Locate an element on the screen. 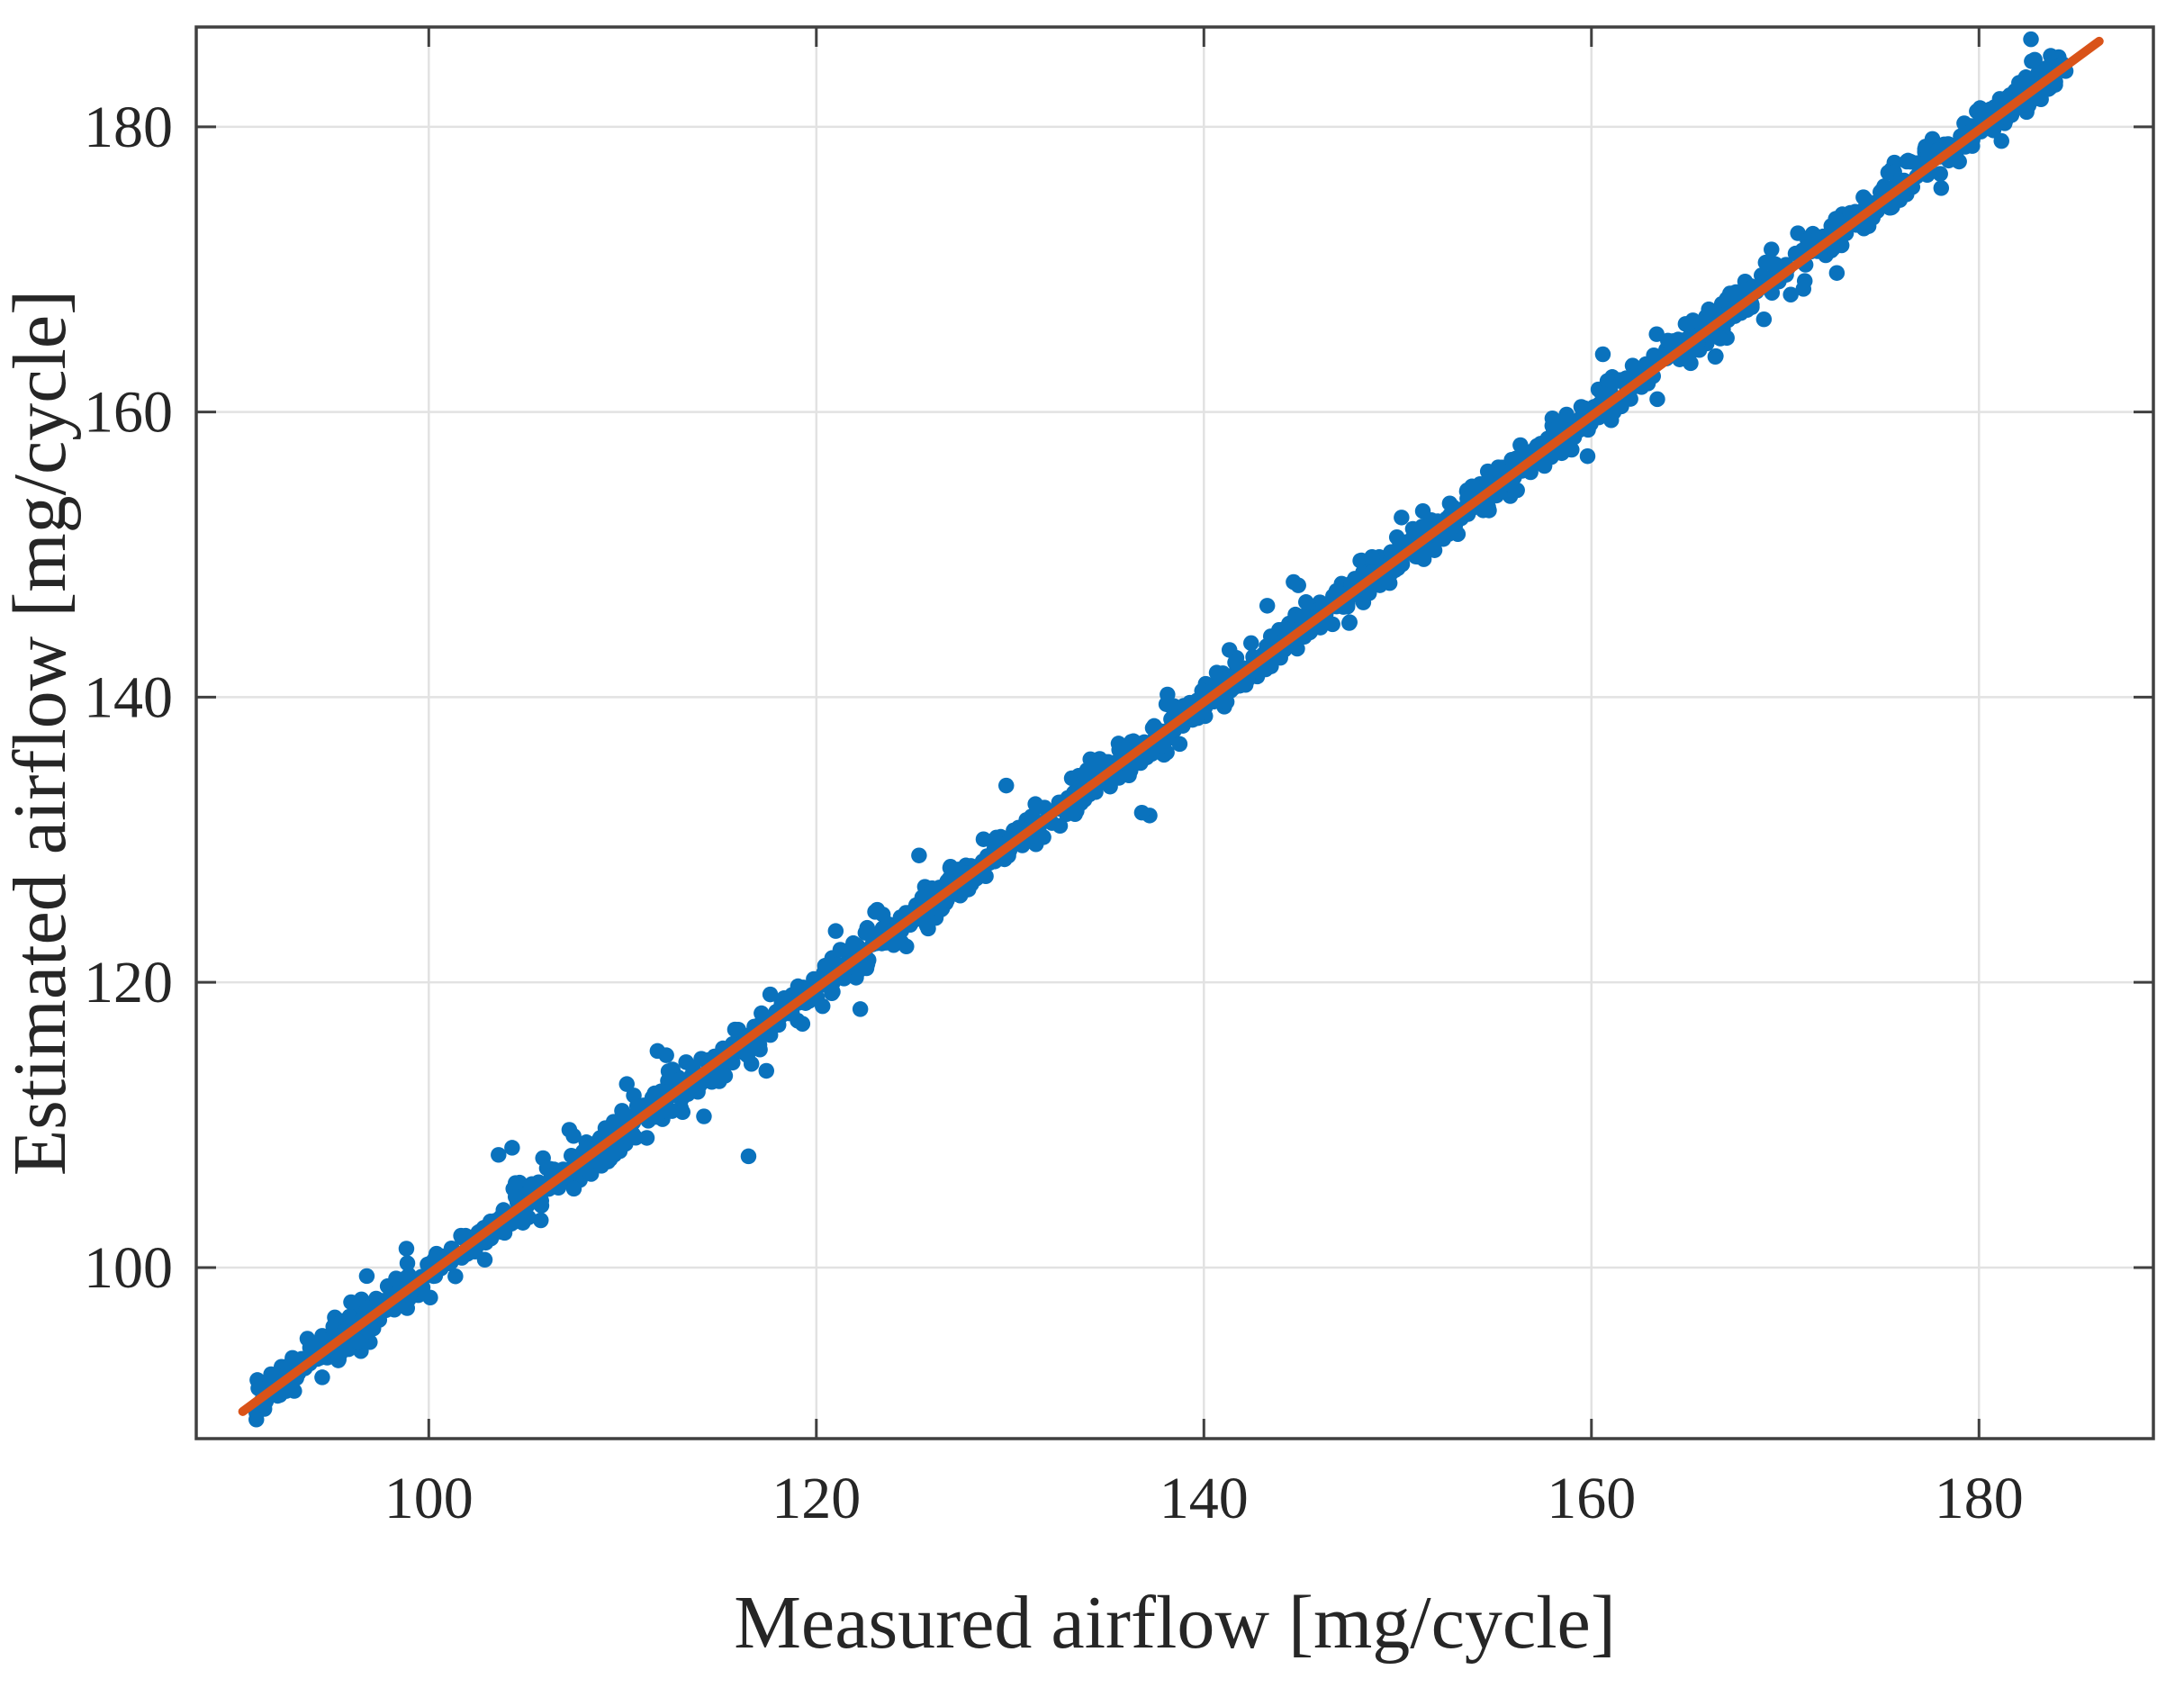 The height and width of the screenshot is (1697, 2184). x-tick-label: 160 is located at coordinates (1591, 1498).